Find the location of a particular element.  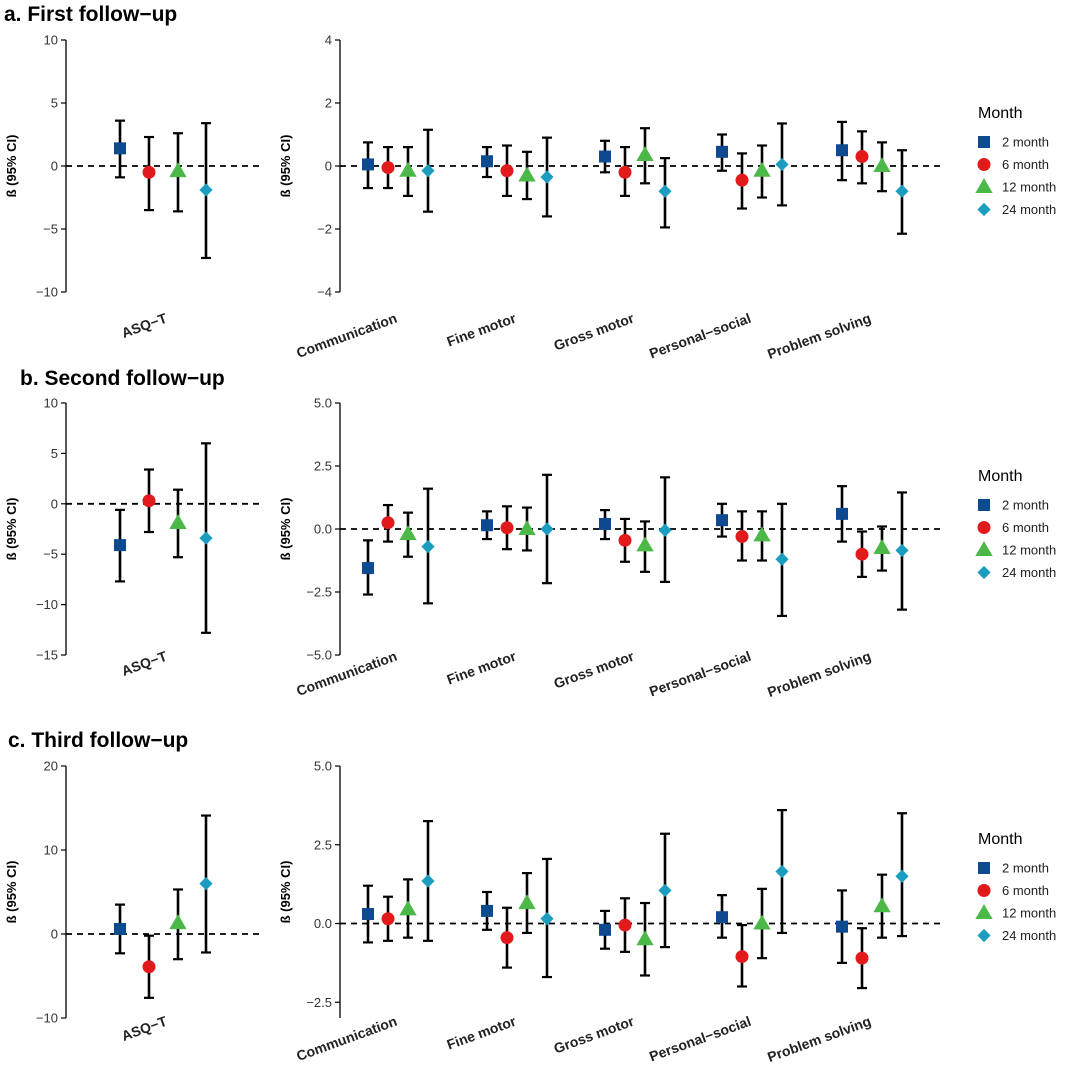

y-tick-label-1-left-5: 10 is located at coordinates (51, 403).